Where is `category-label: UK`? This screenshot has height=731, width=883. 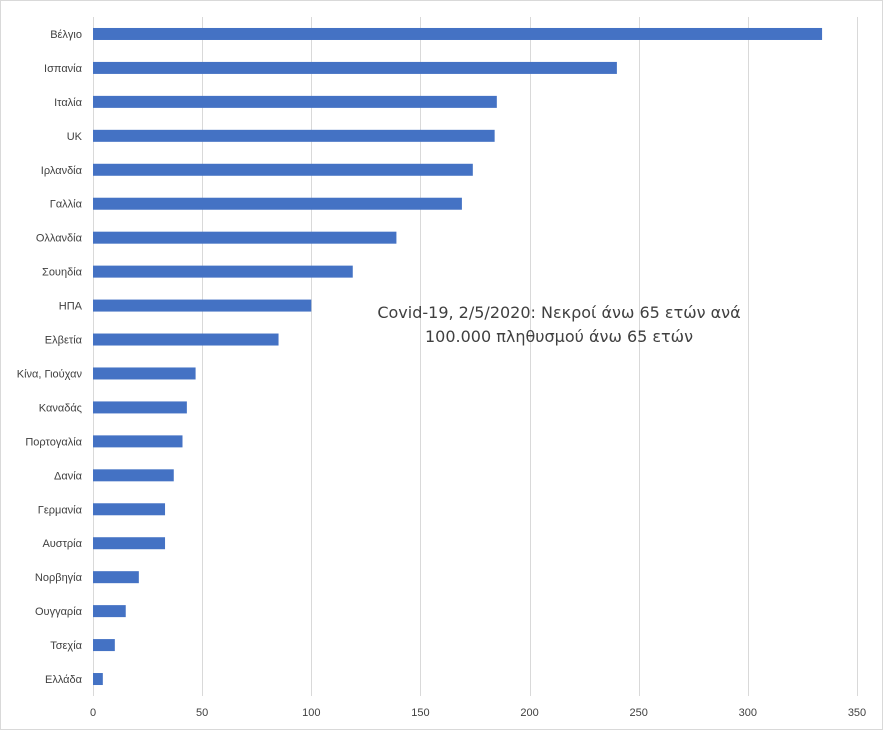
category-label: UK is located at coordinates (75, 137).